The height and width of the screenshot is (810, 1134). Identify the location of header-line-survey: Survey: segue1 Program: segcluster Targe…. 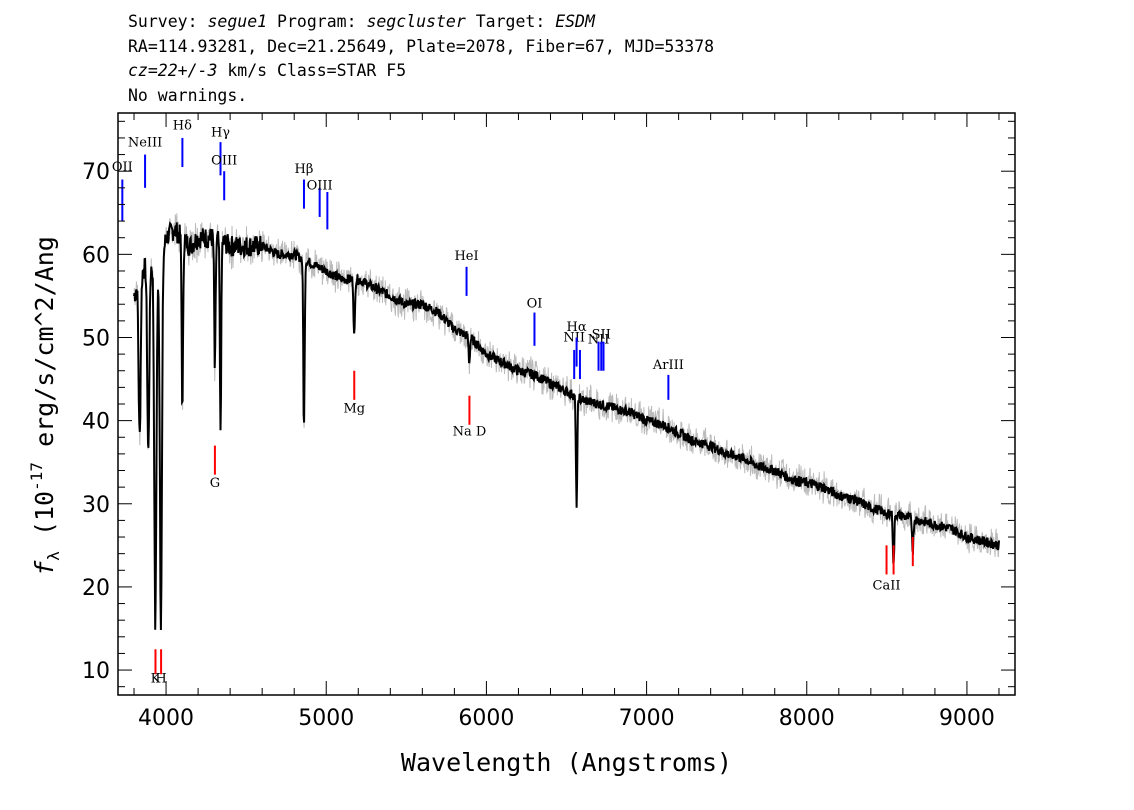
(421, 22).